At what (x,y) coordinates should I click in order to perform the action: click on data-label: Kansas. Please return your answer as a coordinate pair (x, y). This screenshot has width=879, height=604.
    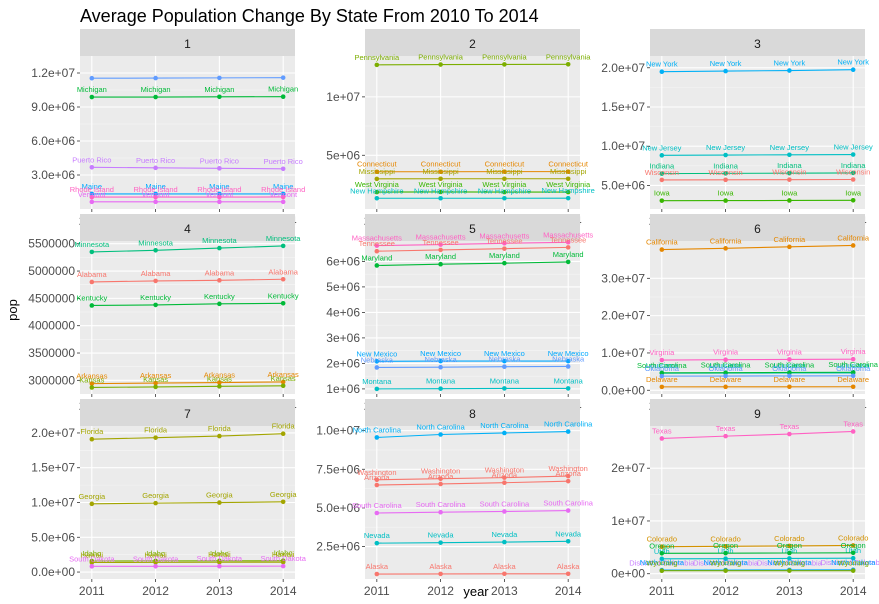
    Looking at the image, I should click on (155, 379).